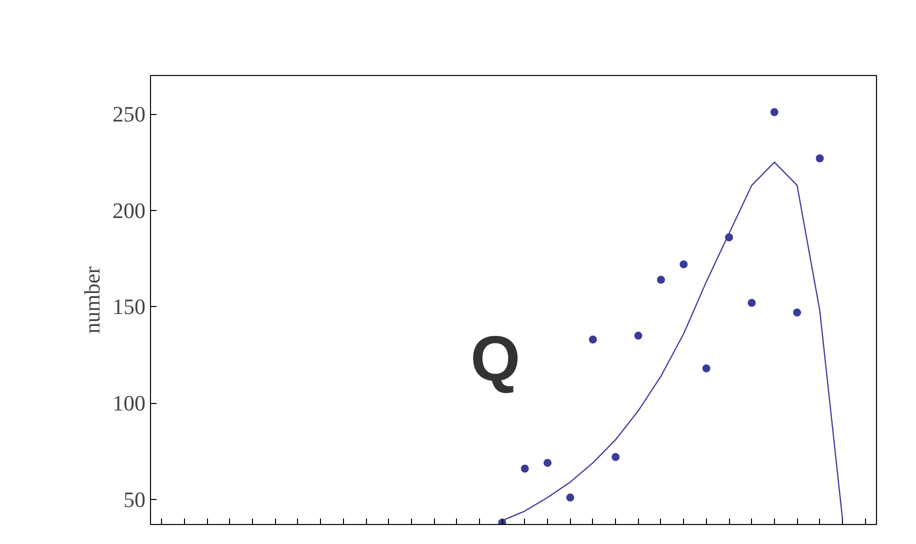 Image resolution: width=916 pixels, height=544 pixels. Describe the element at coordinates (129, 307) in the screenshot. I see `y-tick-label: 150` at that location.